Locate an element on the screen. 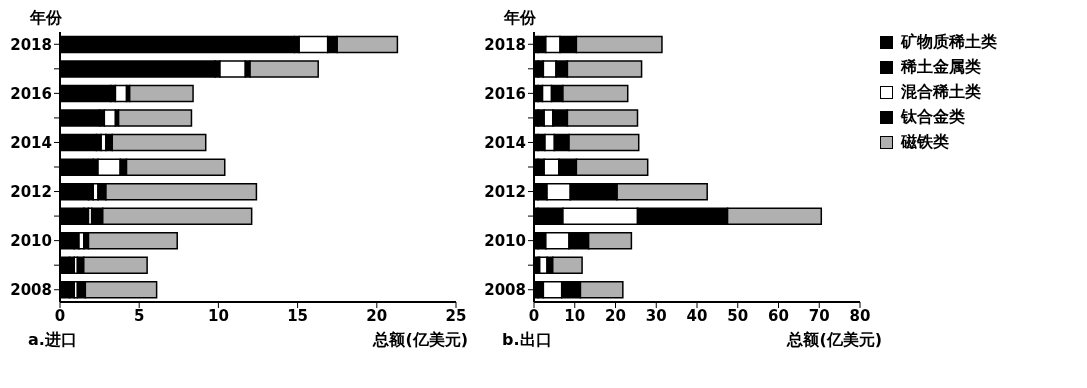 Image resolution: width=1087 pixels, height=388 pixels. x-tick-label: 80 is located at coordinates (860, 315).